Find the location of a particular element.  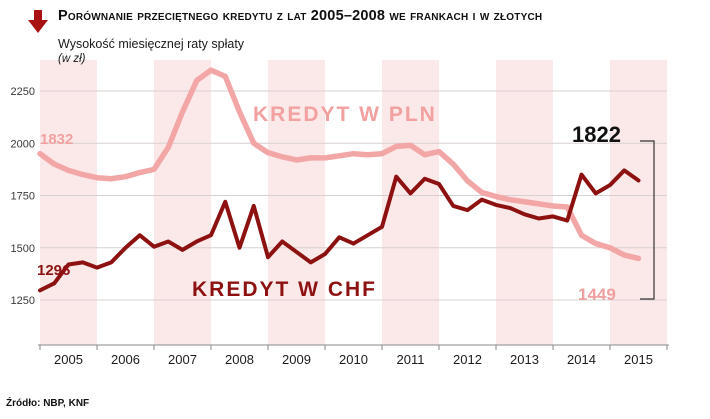

pln-start-value: 1832 is located at coordinates (57, 139).